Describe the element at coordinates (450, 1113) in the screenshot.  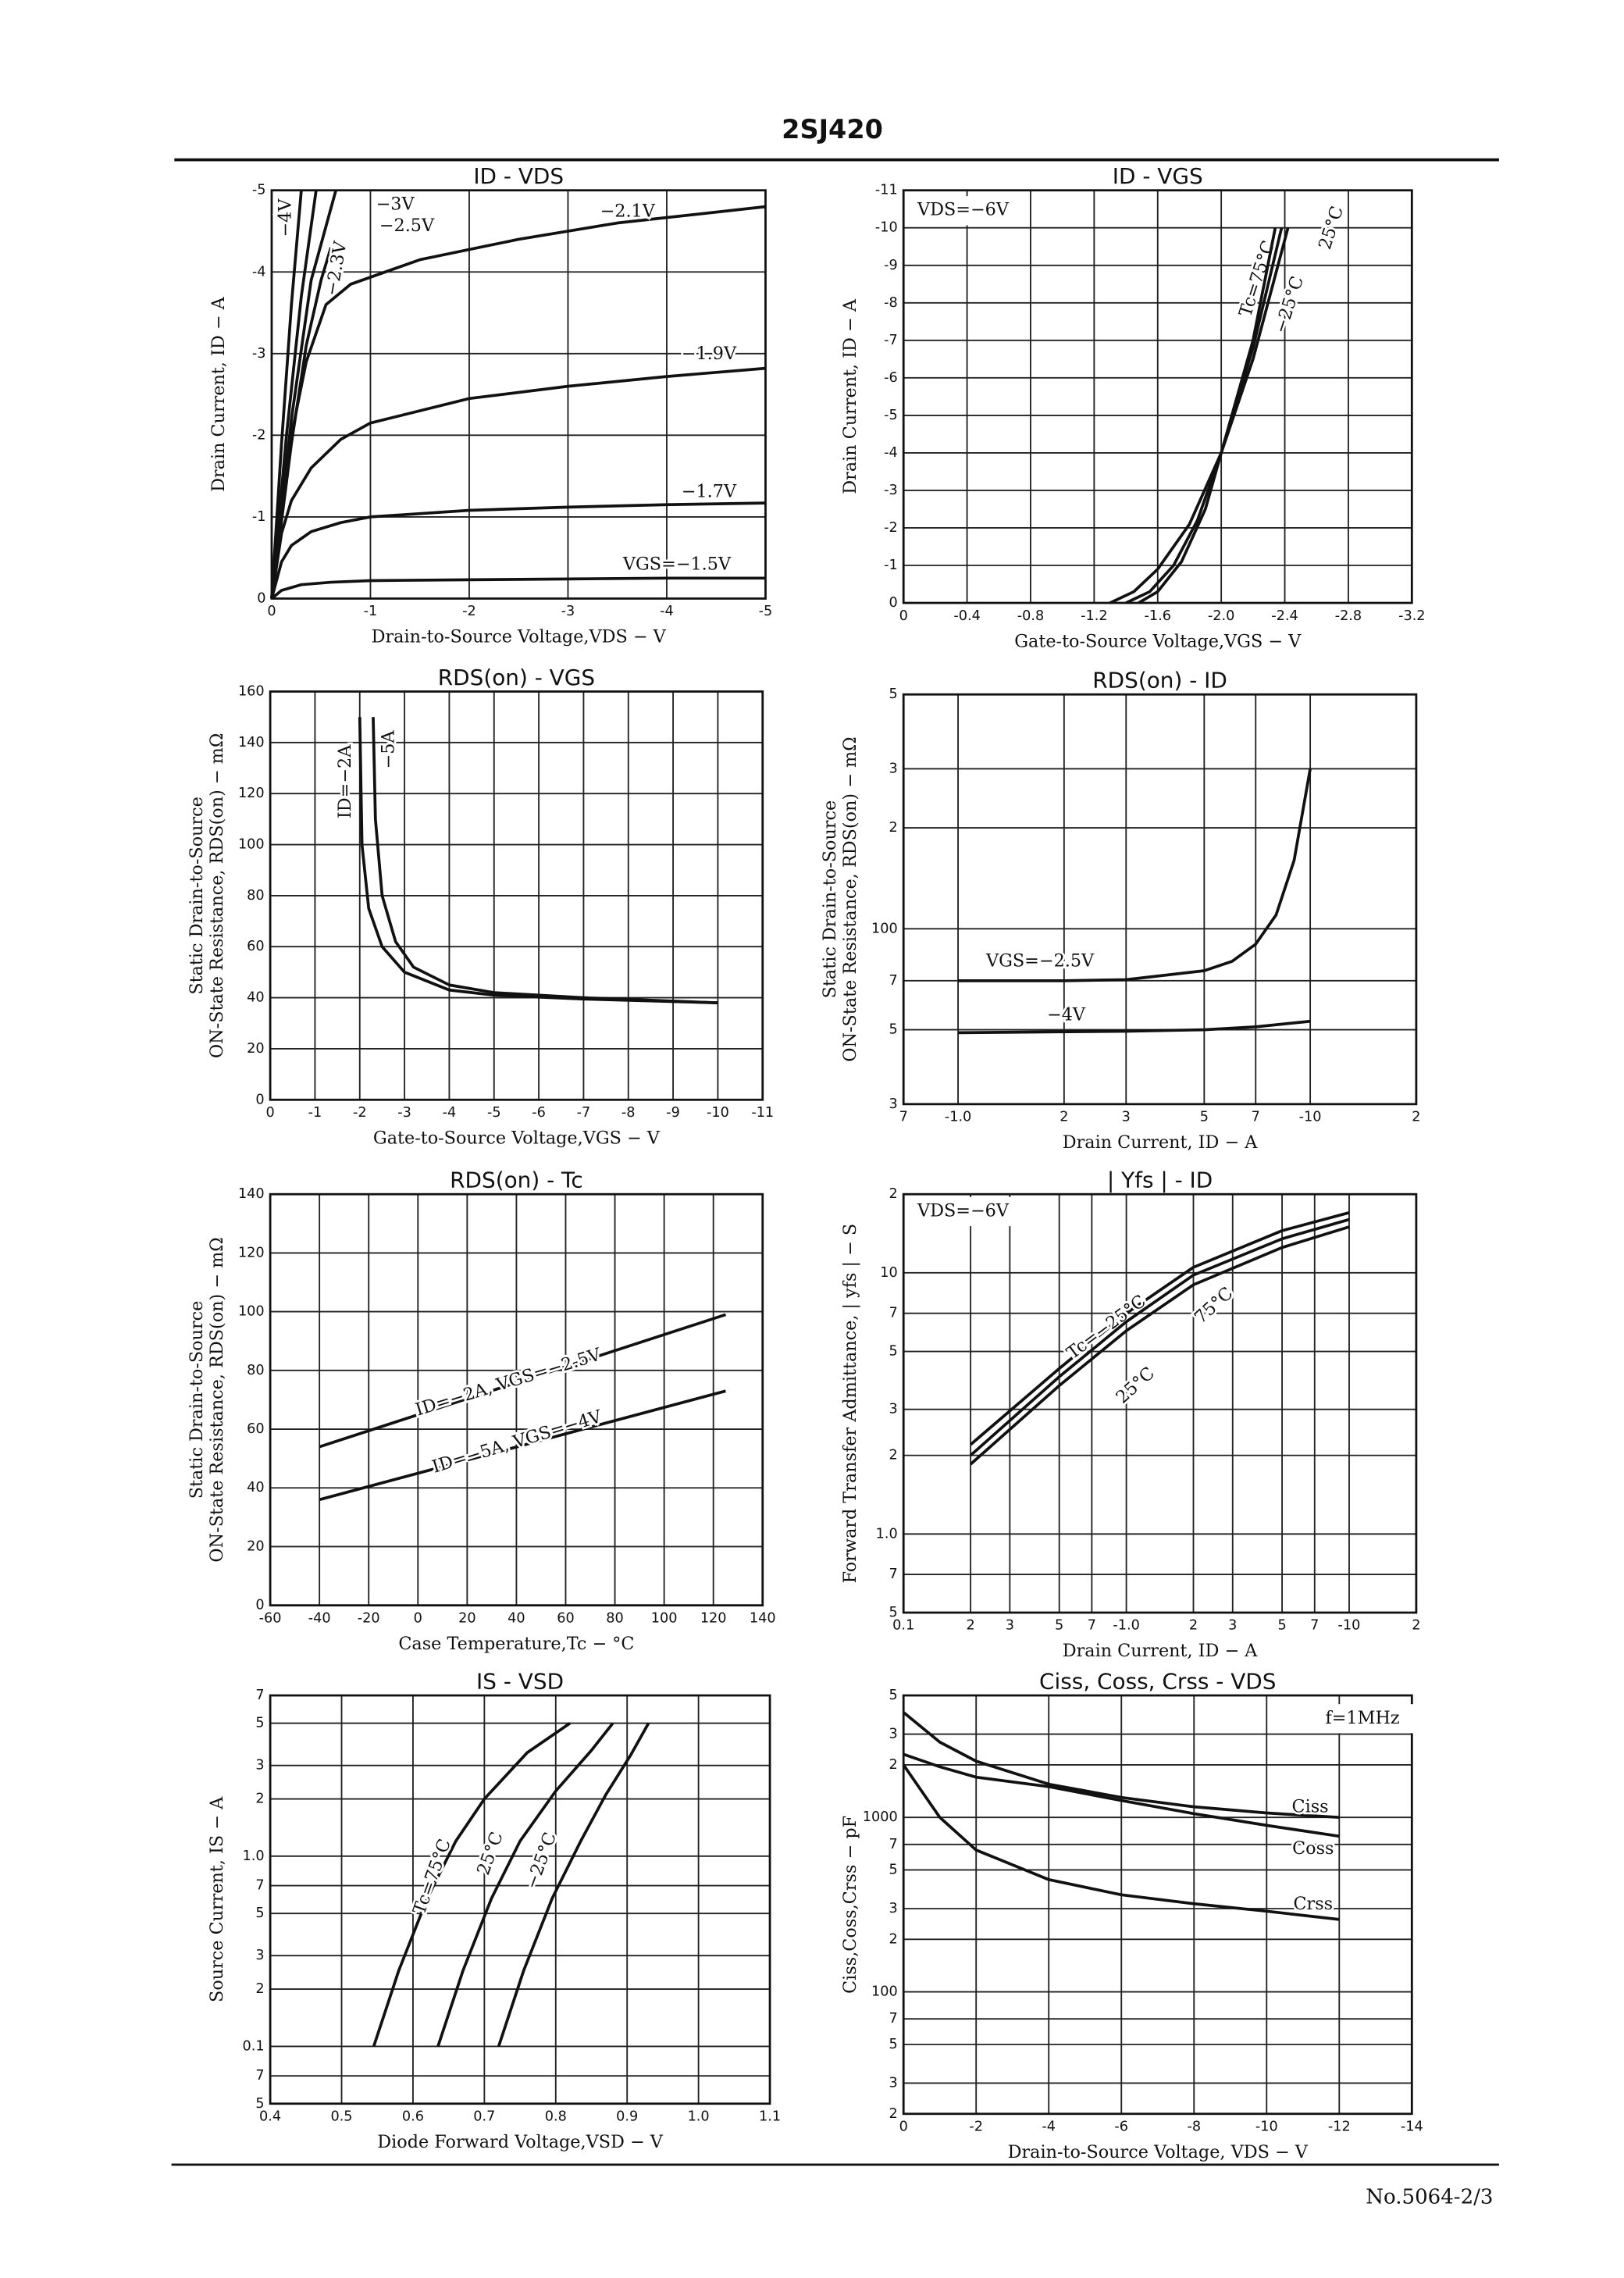
I see `x-tick-label: -4` at that location.